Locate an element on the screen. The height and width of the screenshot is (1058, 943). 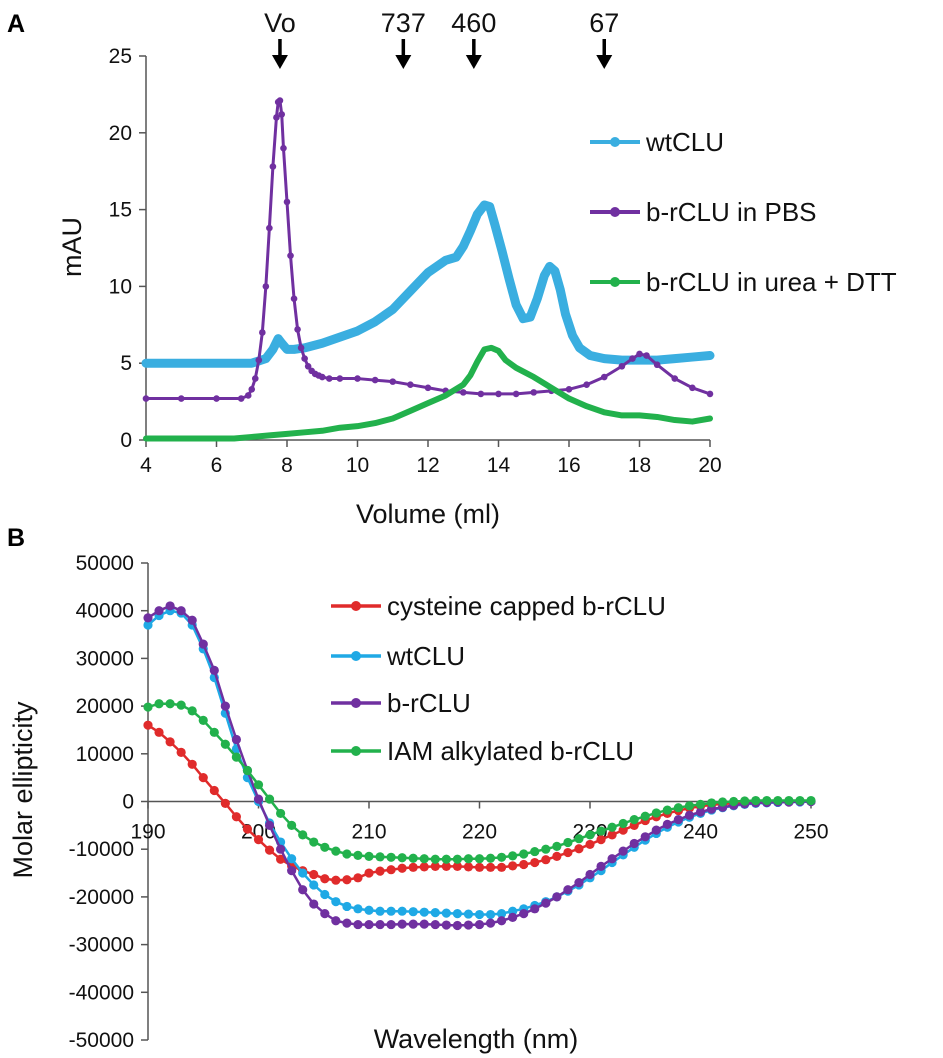
panel-a-y-axis-title: mAU is located at coordinates (72, 247).